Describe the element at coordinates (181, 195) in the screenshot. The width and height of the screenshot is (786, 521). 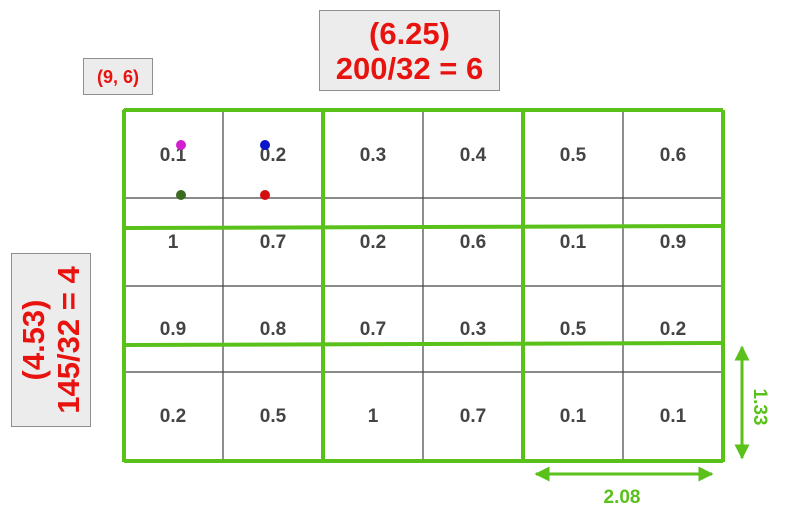
I see `sample-point-green` at that location.